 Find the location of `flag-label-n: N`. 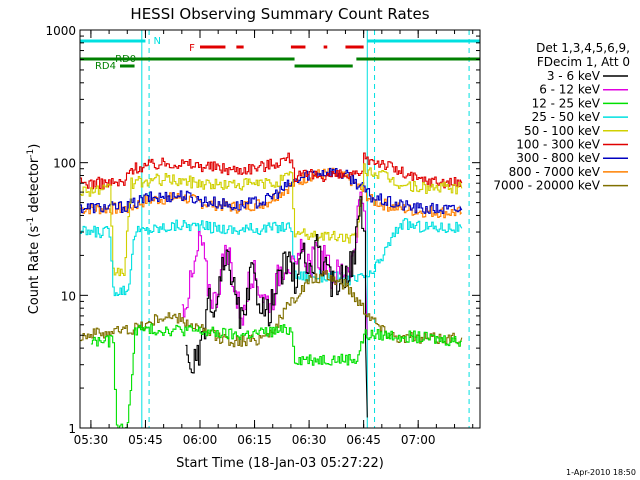

flag-label-n: N is located at coordinates (156, 41).